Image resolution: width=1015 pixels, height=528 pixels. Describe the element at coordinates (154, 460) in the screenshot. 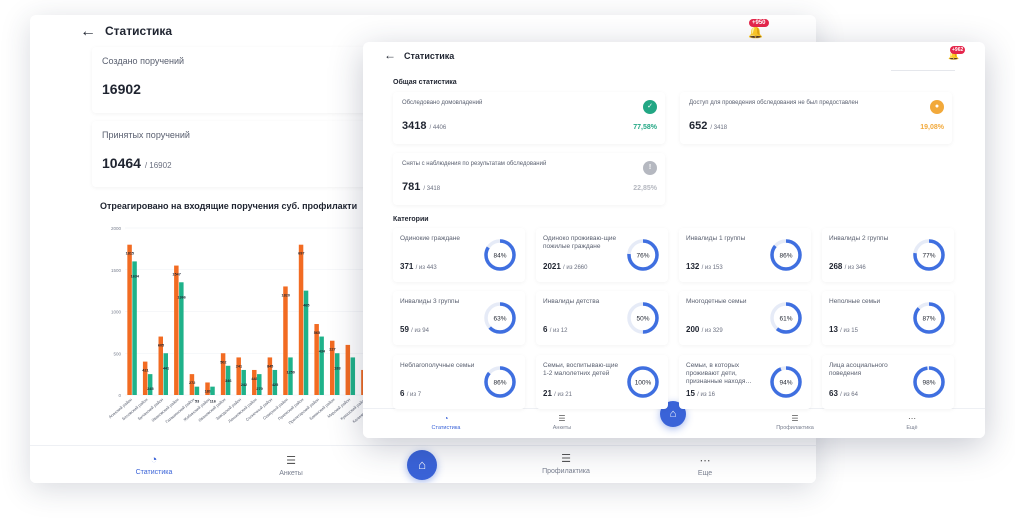

I see `pie-chart-icon: ◔` at that location.